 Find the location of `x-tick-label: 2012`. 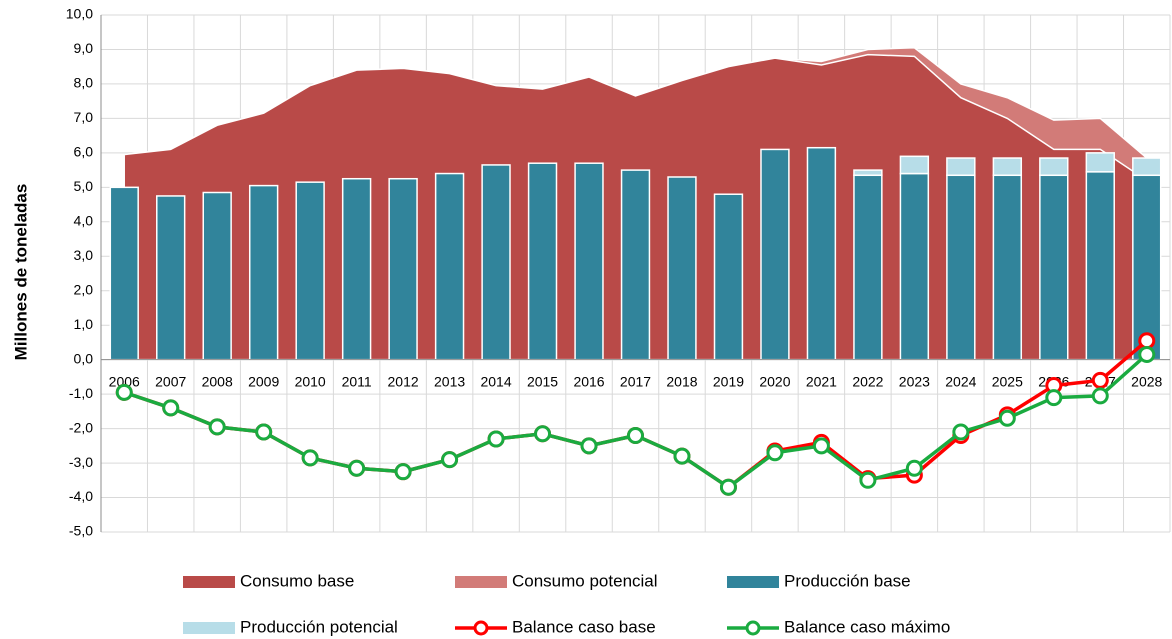

x-tick-label: 2012 is located at coordinates (403, 381).